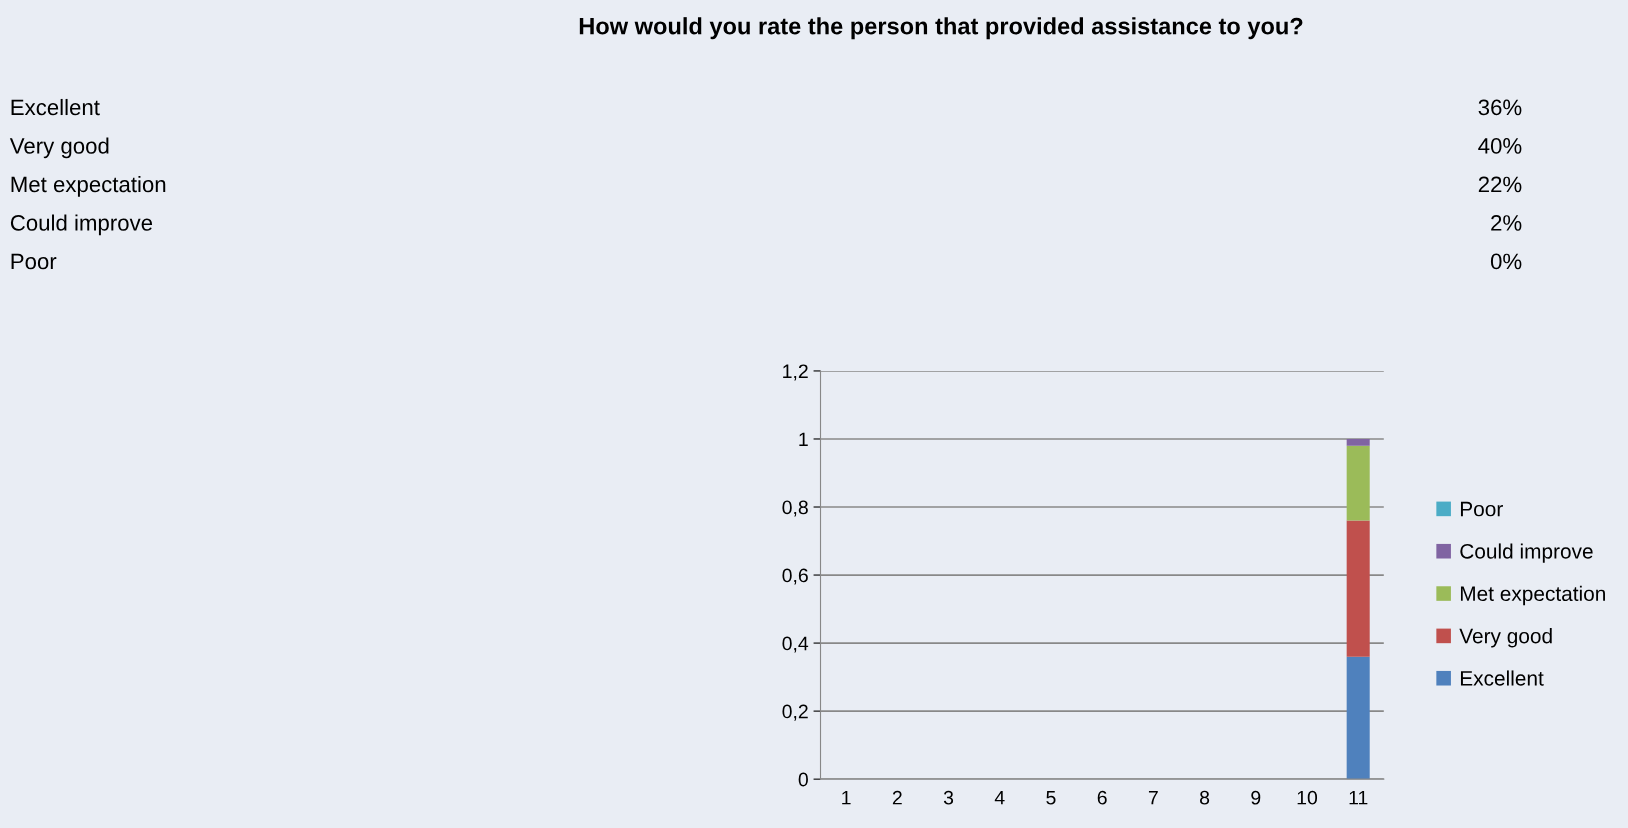  Describe the element at coordinates (1506, 261) in the screenshot. I see `text: 0%` at that location.